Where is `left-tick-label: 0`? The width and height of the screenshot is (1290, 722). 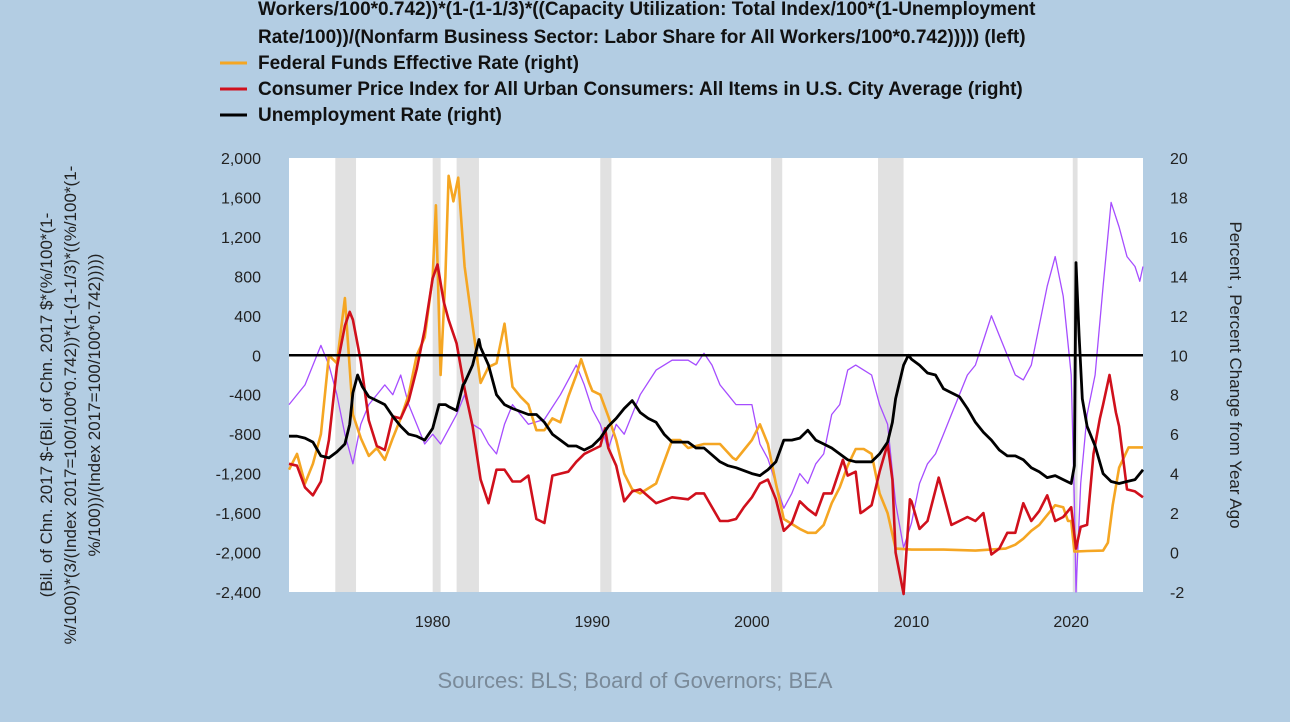 left-tick-label: 0 is located at coordinates (256, 356).